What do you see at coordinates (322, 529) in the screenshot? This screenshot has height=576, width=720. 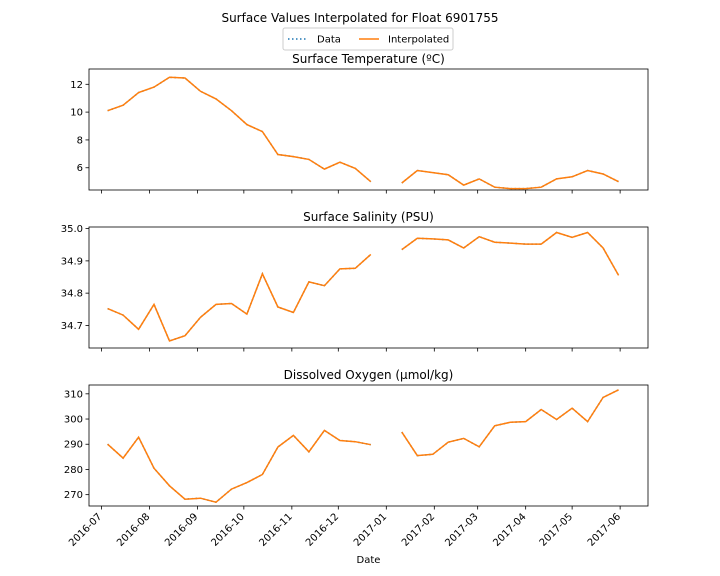 I see `x-tick-label: 2016-12` at bounding box center [322, 529].